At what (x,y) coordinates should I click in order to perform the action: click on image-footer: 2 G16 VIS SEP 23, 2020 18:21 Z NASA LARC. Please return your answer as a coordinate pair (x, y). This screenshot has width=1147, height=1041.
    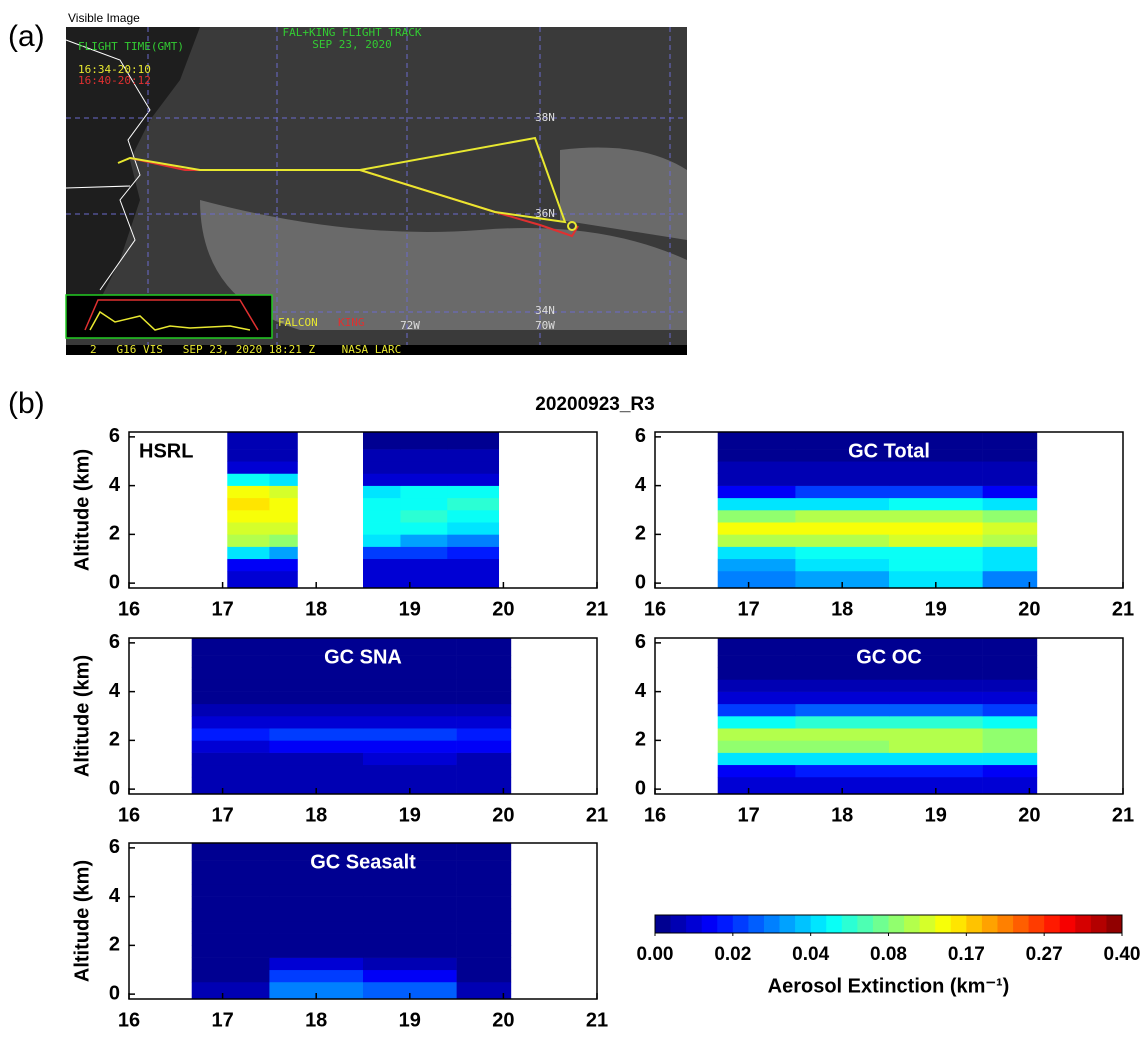
    Looking at the image, I should click on (245, 349).